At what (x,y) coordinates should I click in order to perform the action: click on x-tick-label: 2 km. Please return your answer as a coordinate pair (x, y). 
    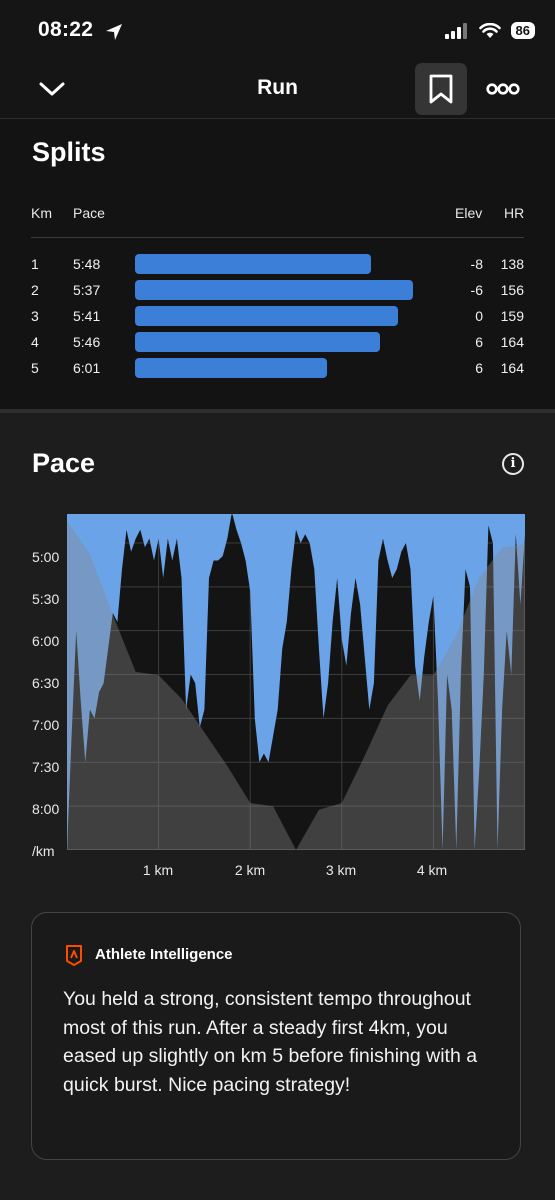
    Looking at the image, I should click on (250, 870).